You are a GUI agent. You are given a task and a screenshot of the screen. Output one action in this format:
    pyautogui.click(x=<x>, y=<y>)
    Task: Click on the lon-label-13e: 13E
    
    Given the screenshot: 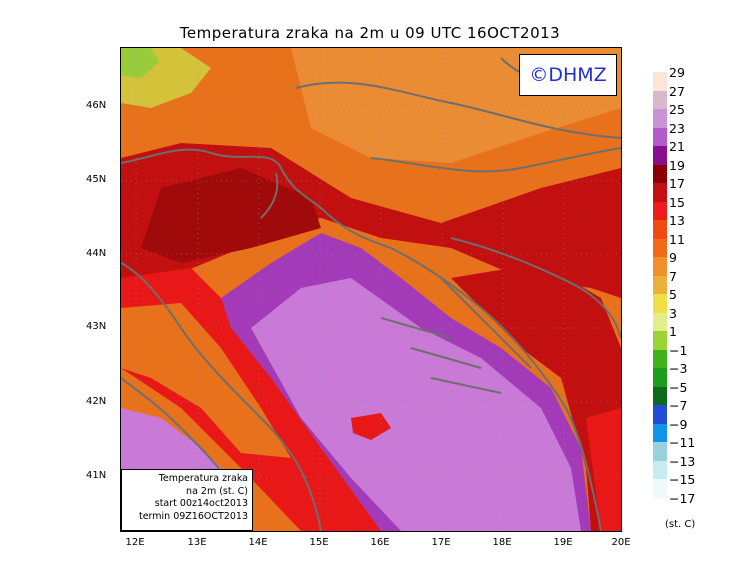 What is the action you would take?
    pyautogui.click(x=197, y=542)
    